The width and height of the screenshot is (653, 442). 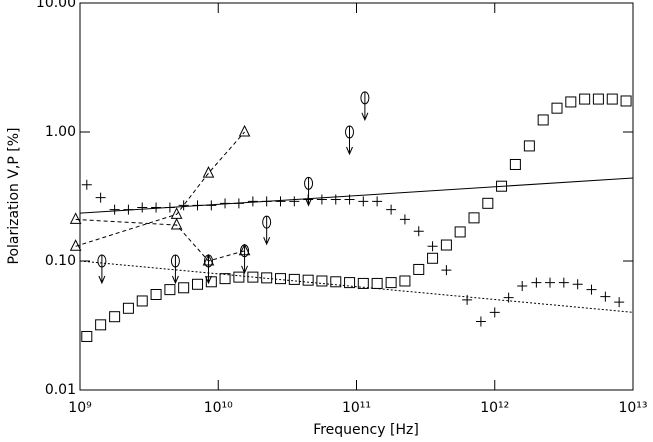 What do you see at coordinates (356, 408) in the screenshot?
I see `x-tick-label: 10¹¹` at bounding box center [356, 408].